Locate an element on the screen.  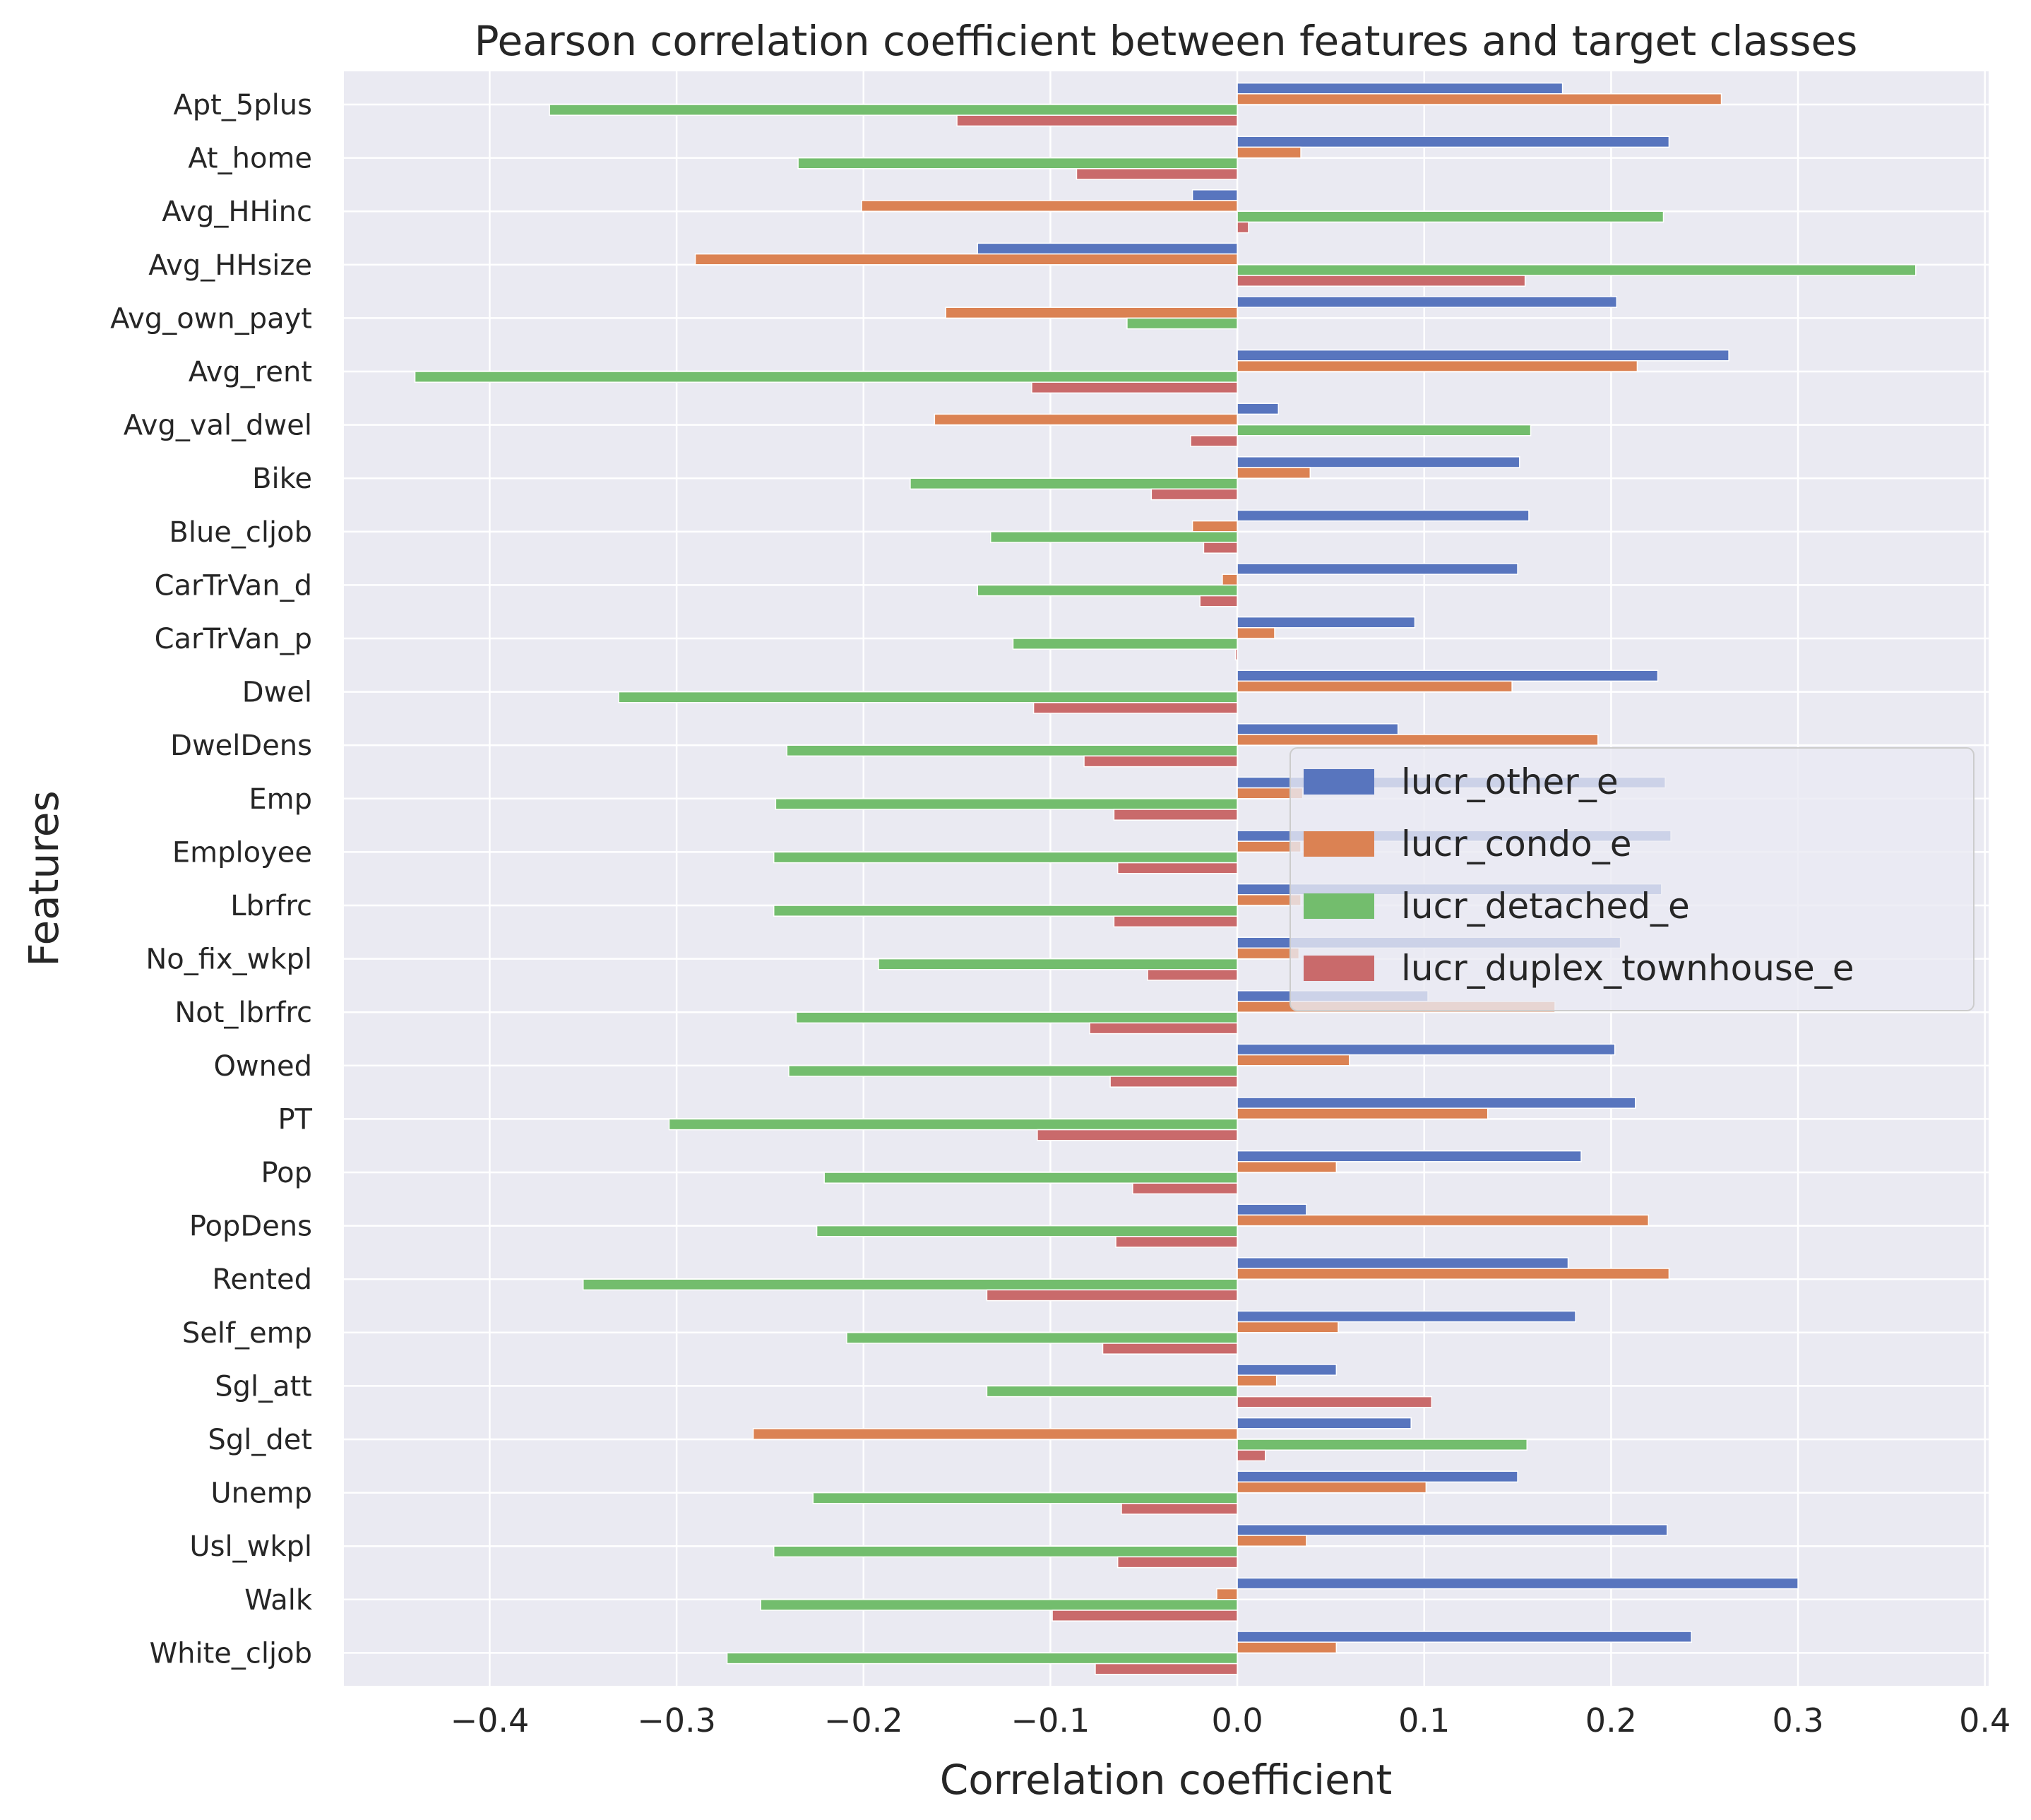
bar-lucr_duplex_townhouse_e-Lbrfrc is located at coordinates (1175, 921).